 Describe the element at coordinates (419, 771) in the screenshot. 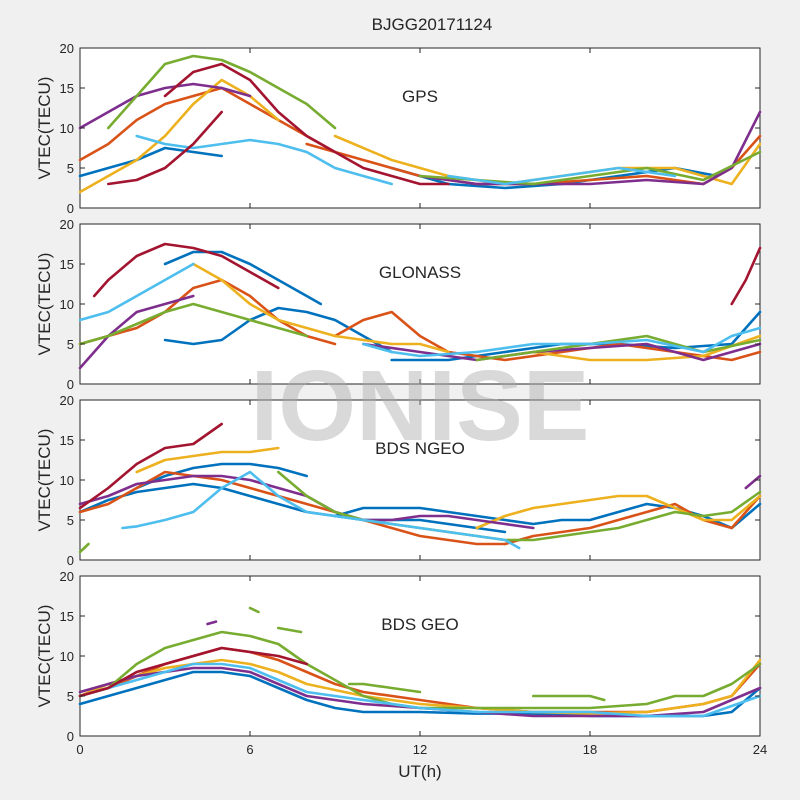

I see `x-axis-label: UT(h)` at that location.